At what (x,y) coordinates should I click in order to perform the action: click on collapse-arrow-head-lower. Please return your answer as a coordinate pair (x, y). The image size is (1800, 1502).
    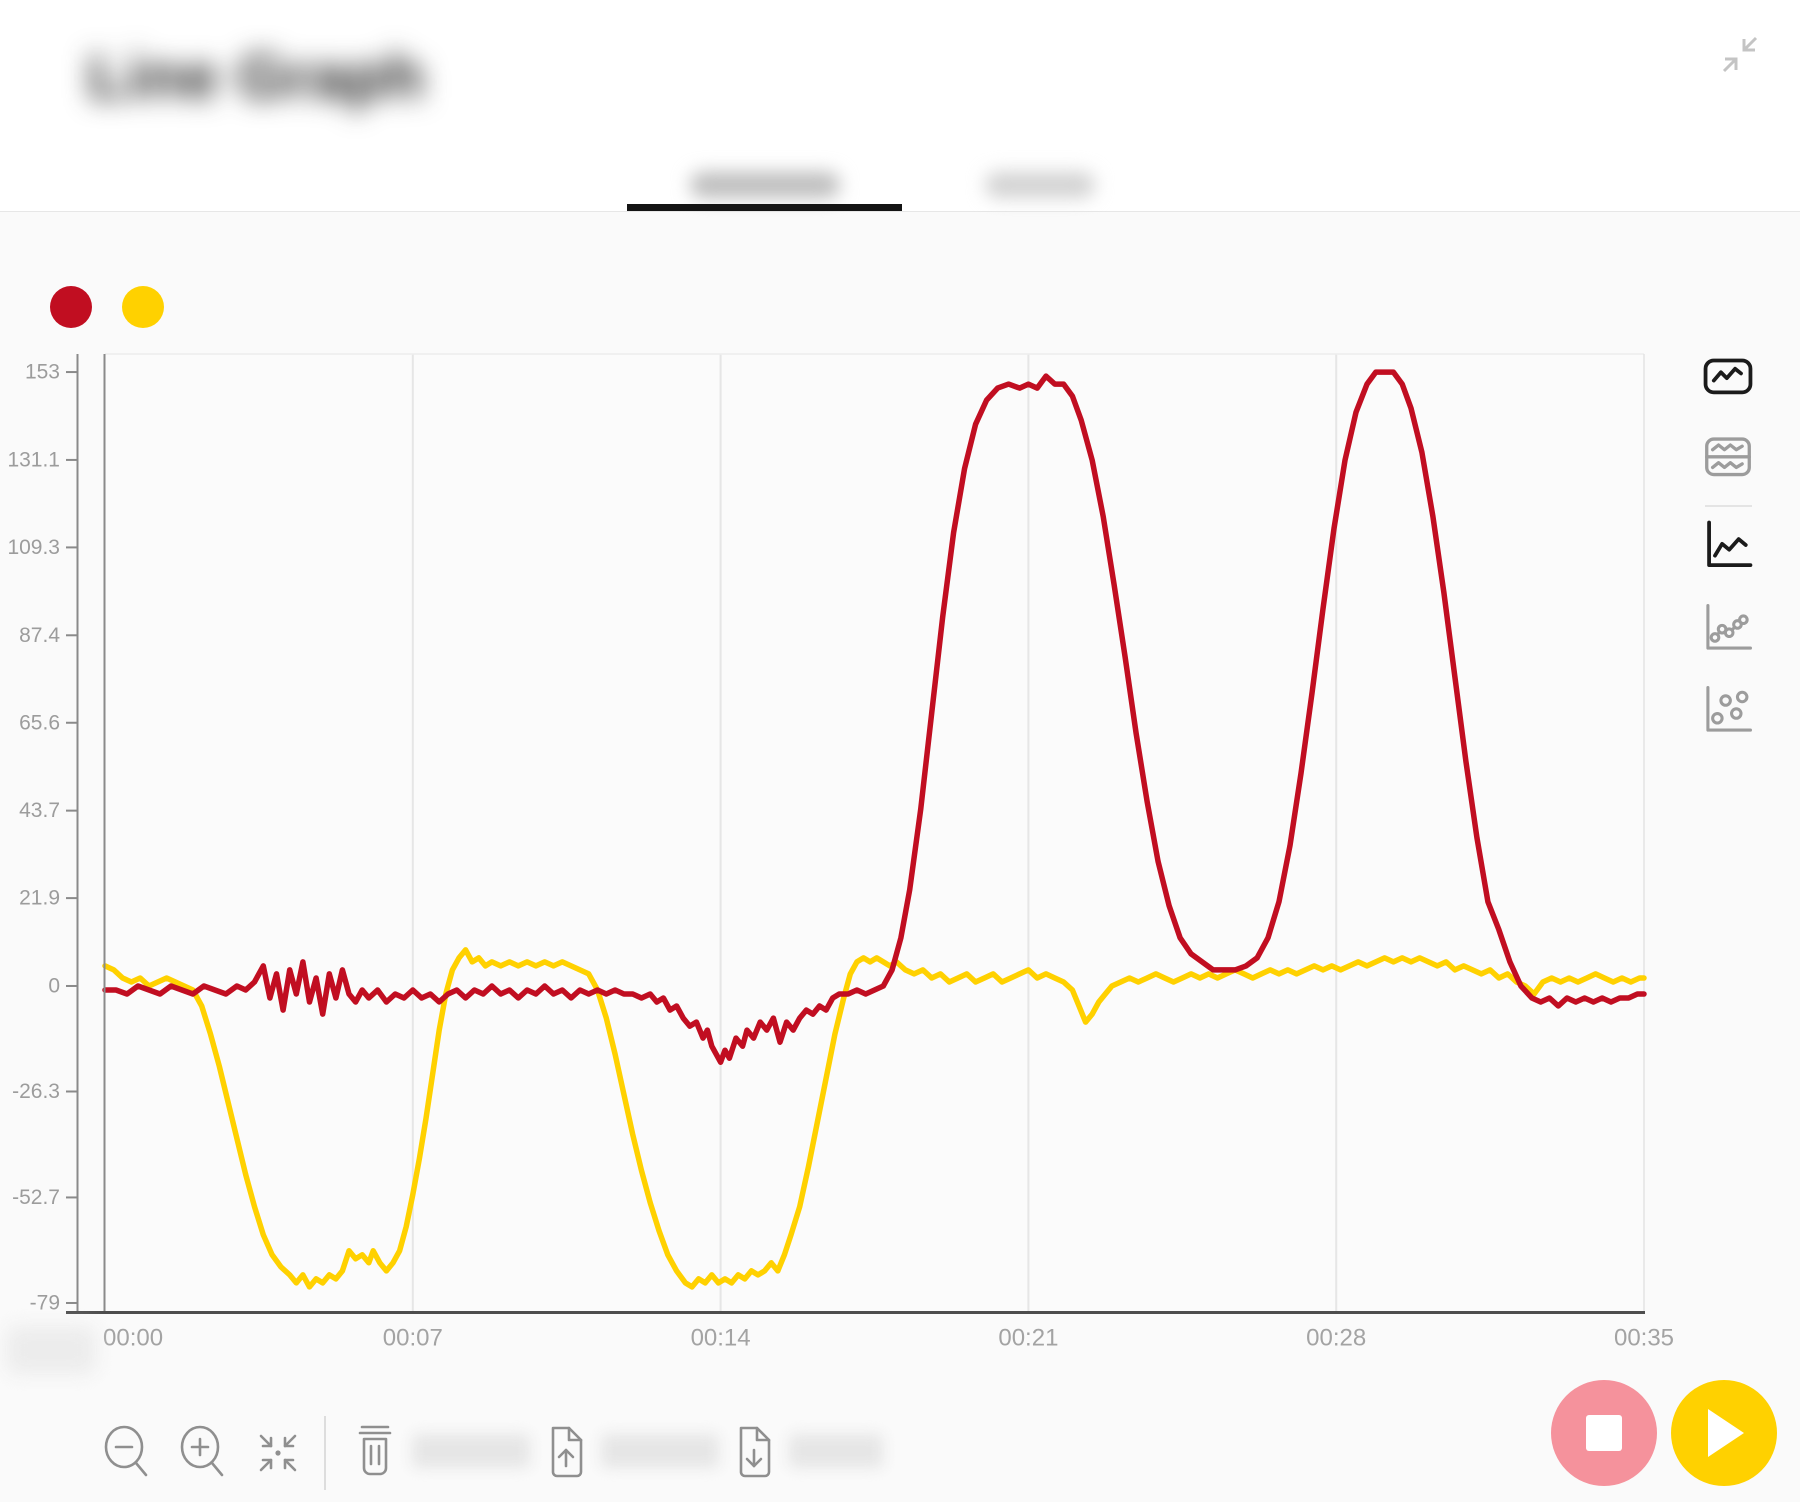
    Looking at the image, I should click on (1731, 63).